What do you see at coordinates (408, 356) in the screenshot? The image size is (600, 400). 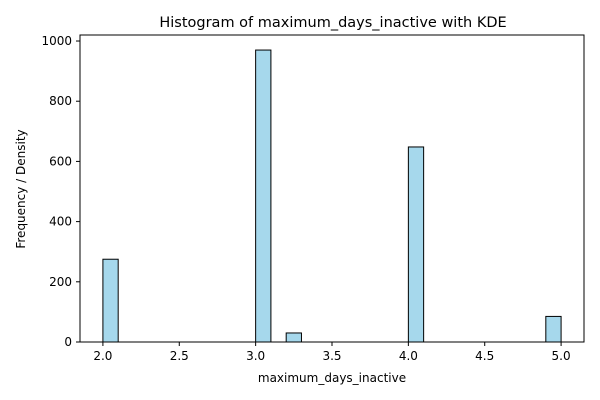 I see `x-tick-label: 4.0` at bounding box center [408, 356].